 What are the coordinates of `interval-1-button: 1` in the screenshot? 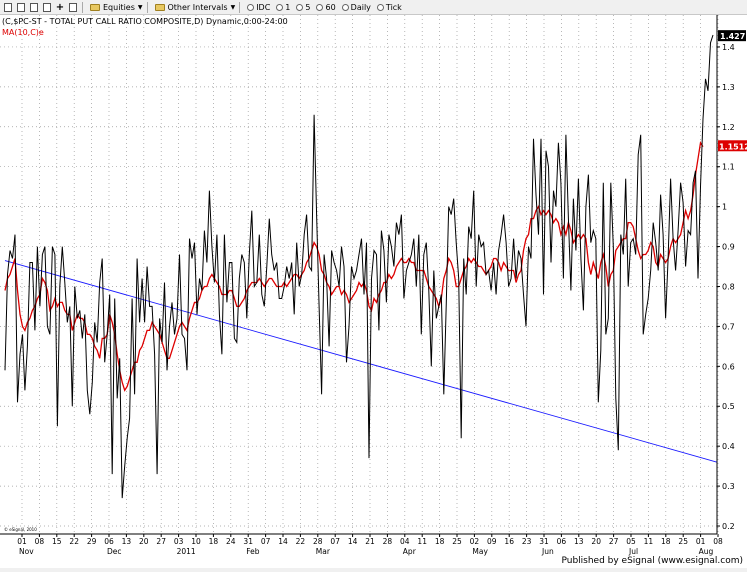 It's located at (283, 7).